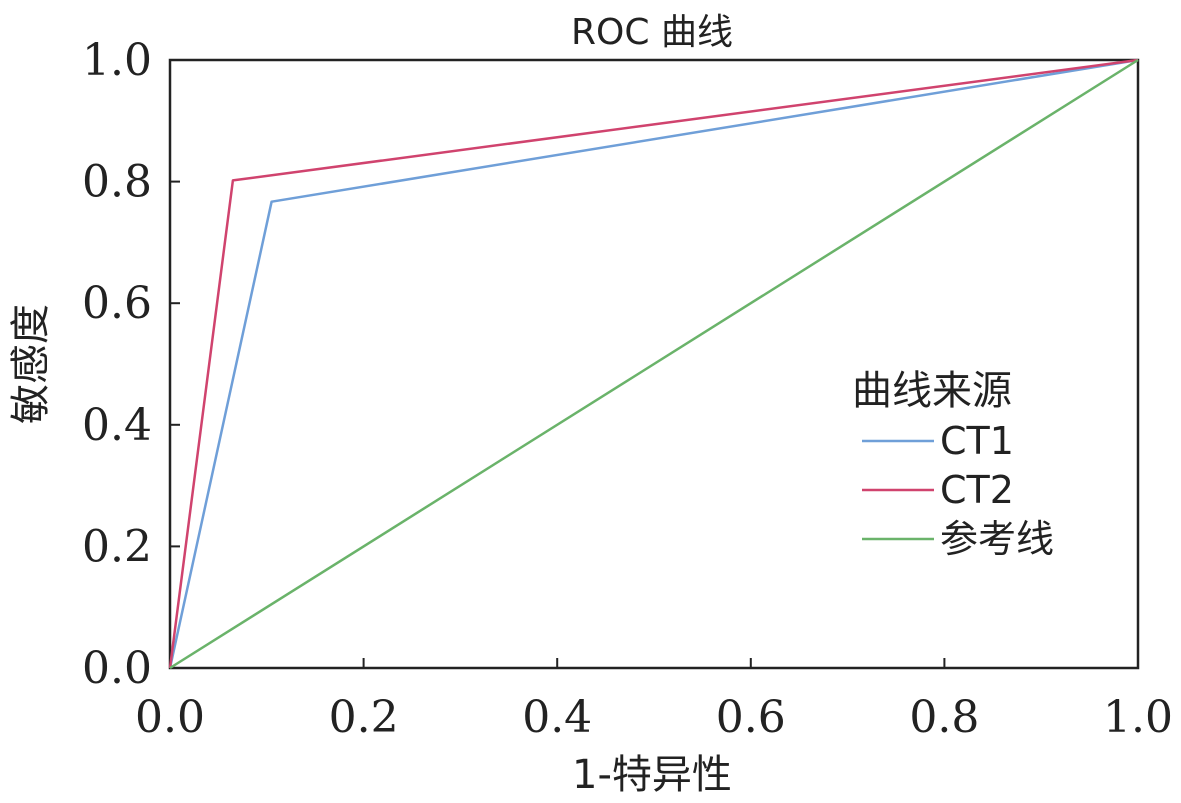  What do you see at coordinates (977, 441) in the screenshot?
I see `legend-label: CT1` at bounding box center [977, 441].